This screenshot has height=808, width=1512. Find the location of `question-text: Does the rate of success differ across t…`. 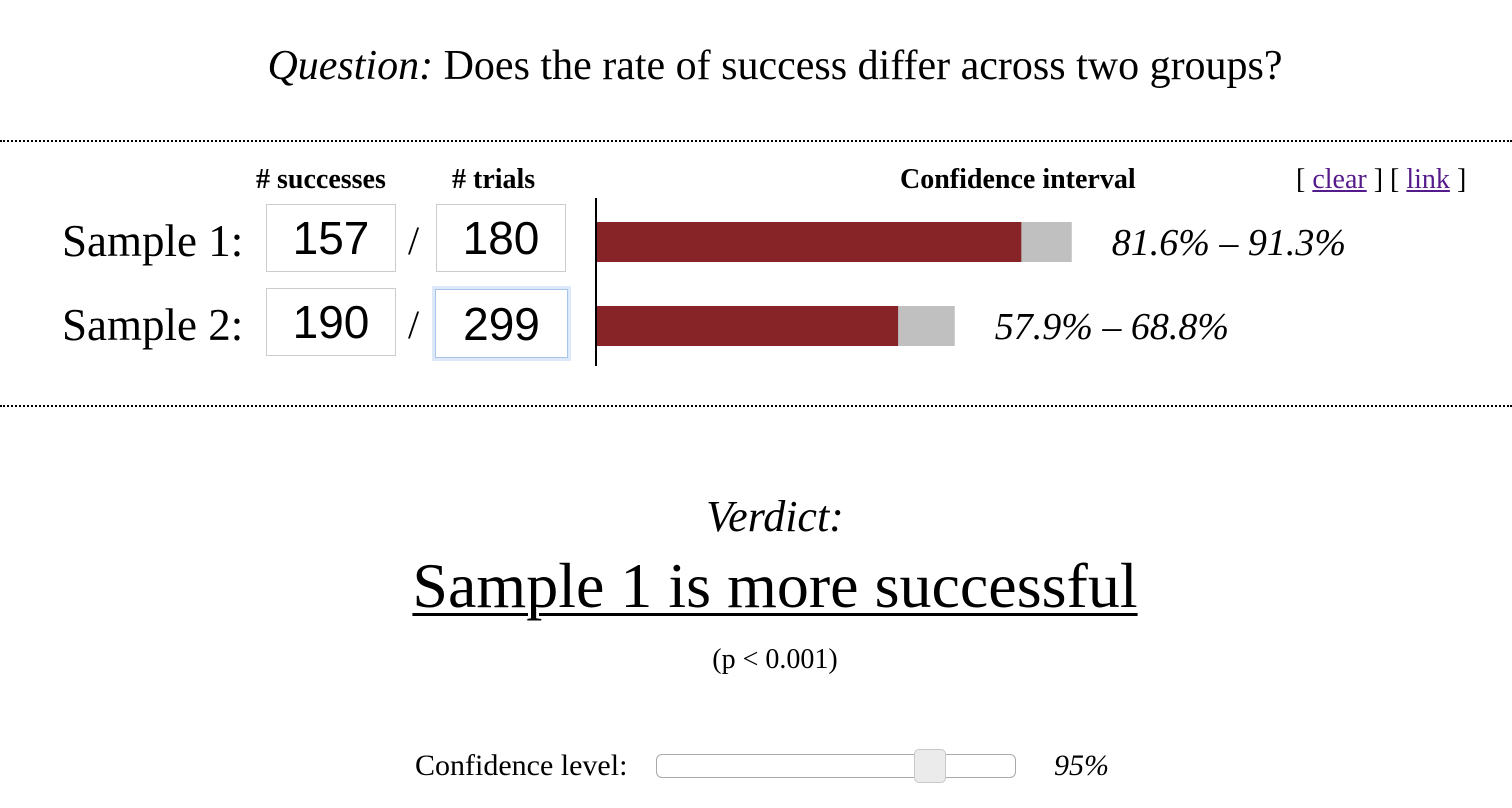

question-text: Does the rate of success differ across t… is located at coordinates (863, 66).